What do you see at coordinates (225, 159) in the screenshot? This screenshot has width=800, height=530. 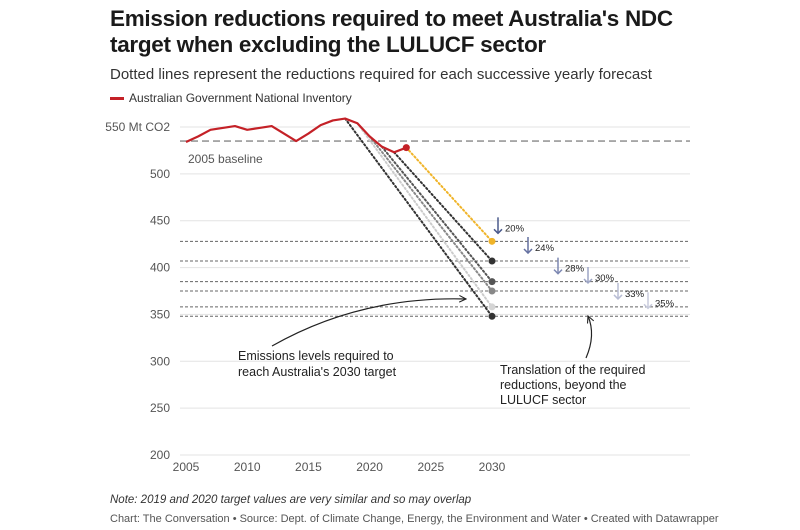 I see `baseline-label: 2005 baseline` at bounding box center [225, 159].